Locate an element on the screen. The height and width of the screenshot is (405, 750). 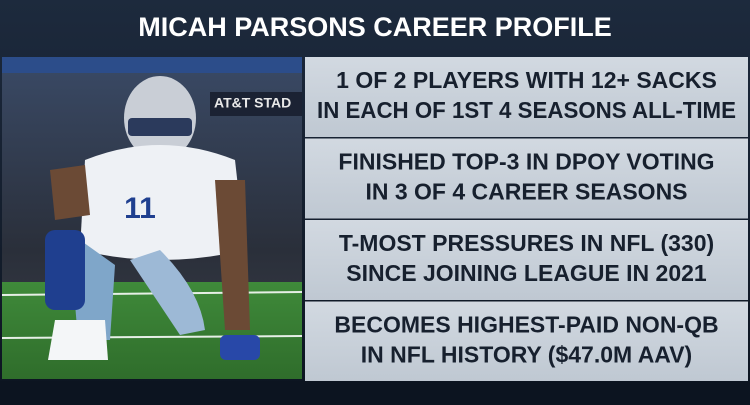
fact-line: IN EACH OF 1ST 4 SEASONS ALL-TIME is located at coordinates (526, 110).